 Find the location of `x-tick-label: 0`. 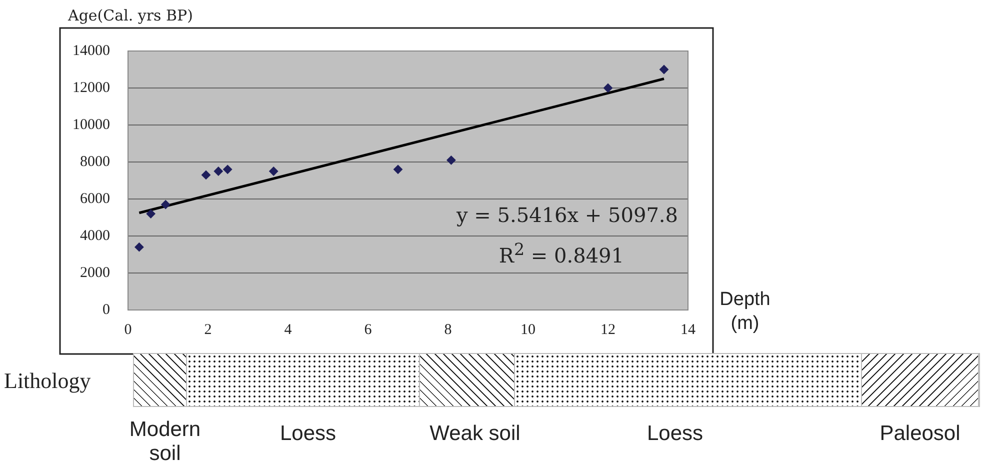

x-tick-label: 0 is located at coordinates (128, 330).